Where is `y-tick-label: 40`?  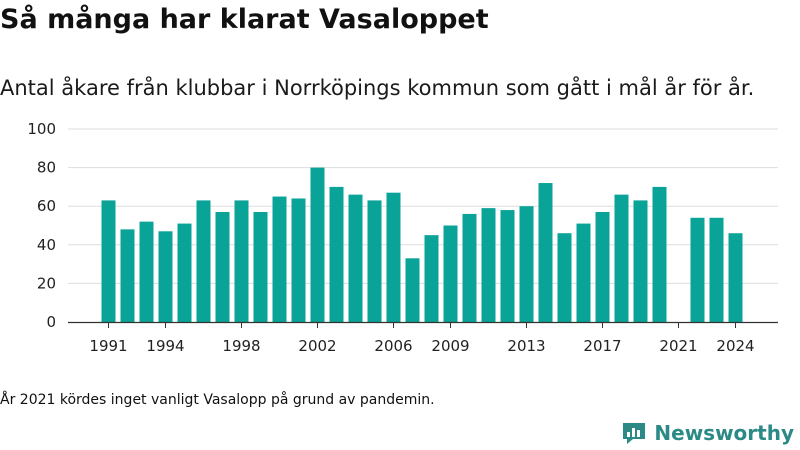 y-tick-label: 40 is located at coordinates (46, 245).